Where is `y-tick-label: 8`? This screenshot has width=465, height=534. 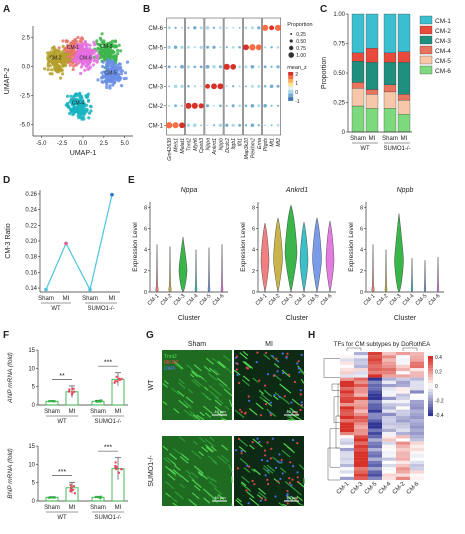 y-tick-label: 8 is located at coordinates (253, 208).